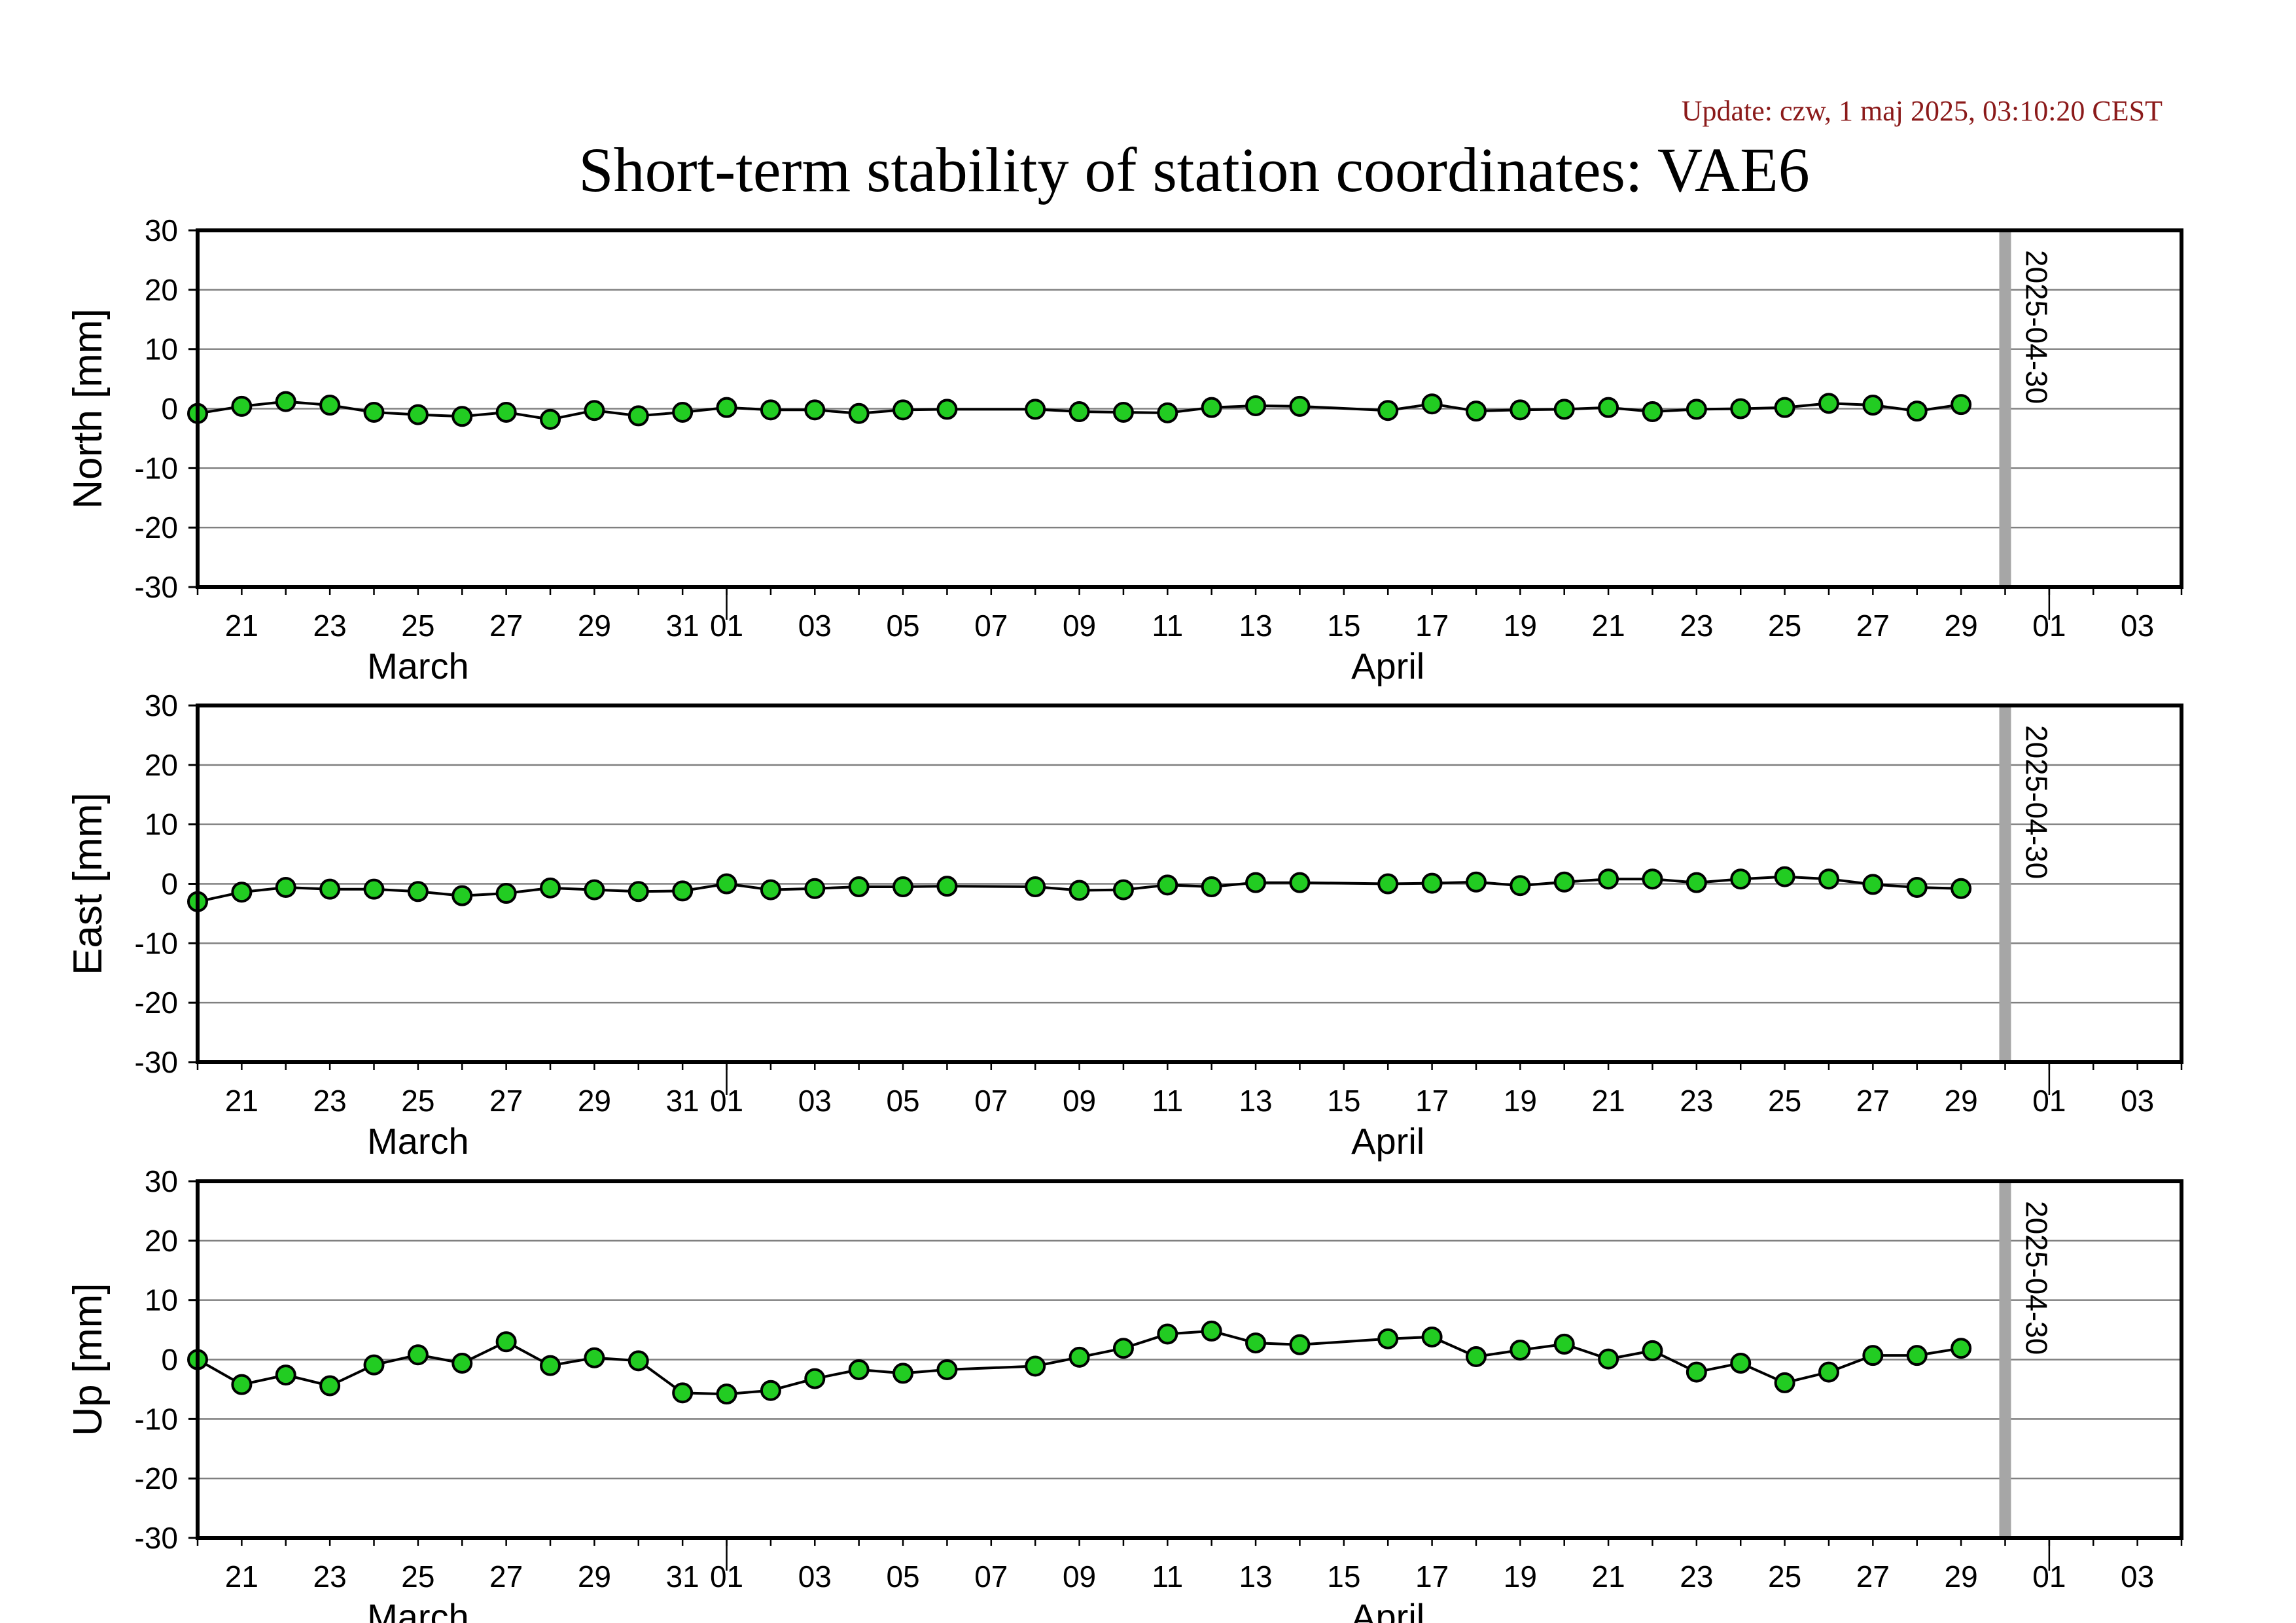 The height and width of the screenshot is (1623, 2296). What do you see at coordinates (156, 943) in the screenshot?
I see `y-tick-label: -10` at bounding box center [156, 943].